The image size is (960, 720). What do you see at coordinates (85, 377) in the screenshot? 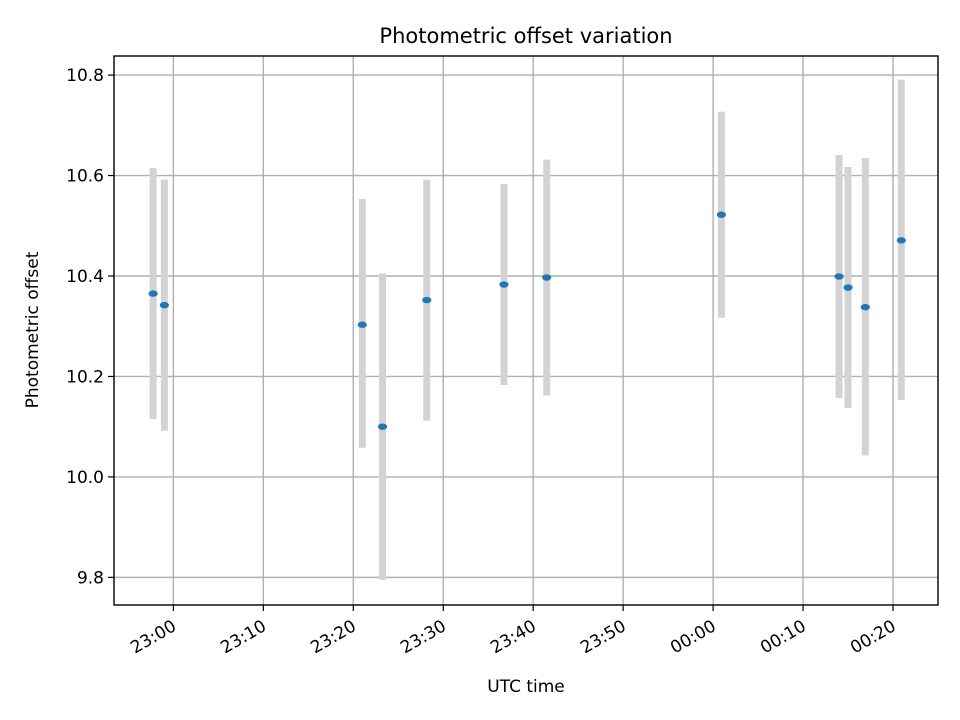
I see `y-tick-label: 10.2` at bounding box center [85, 377].